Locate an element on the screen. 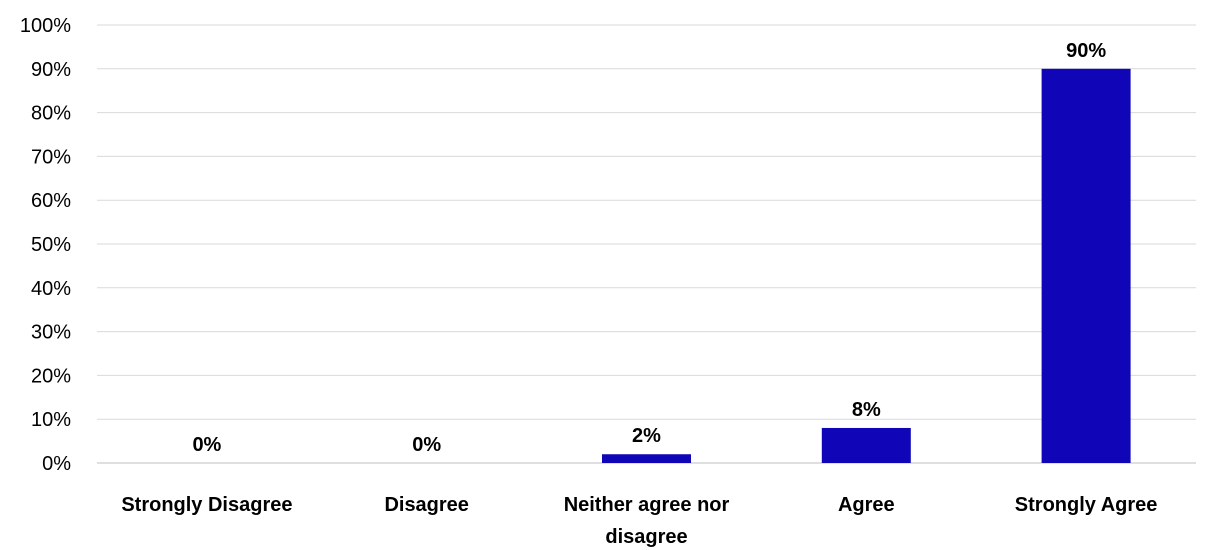 The width and height of the screenshot is (1206, 550). y-tick-label: 100% is located at coordinates (45, 26).